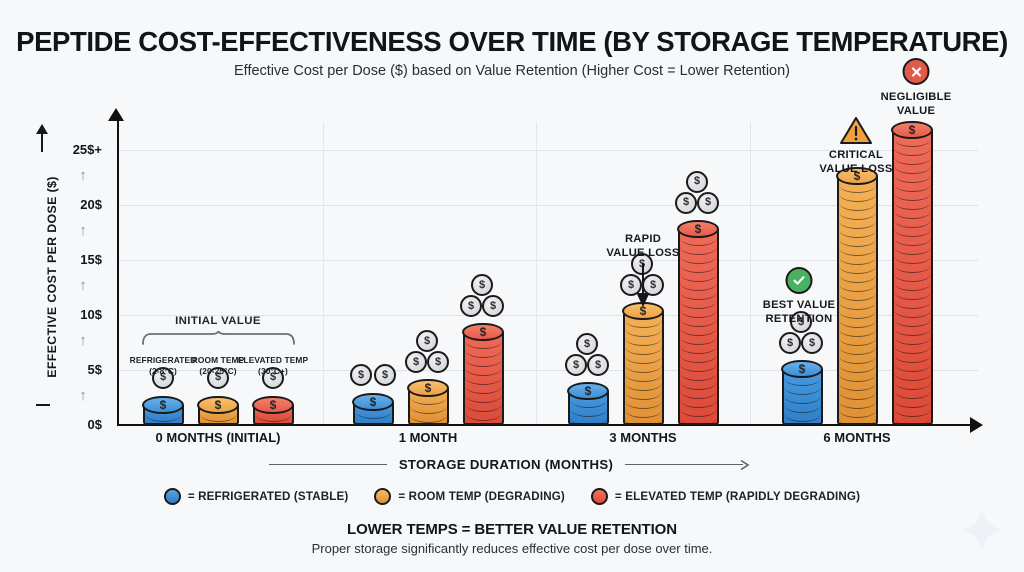  I want to click on bar-room-3-months: $, so click(643, 363).